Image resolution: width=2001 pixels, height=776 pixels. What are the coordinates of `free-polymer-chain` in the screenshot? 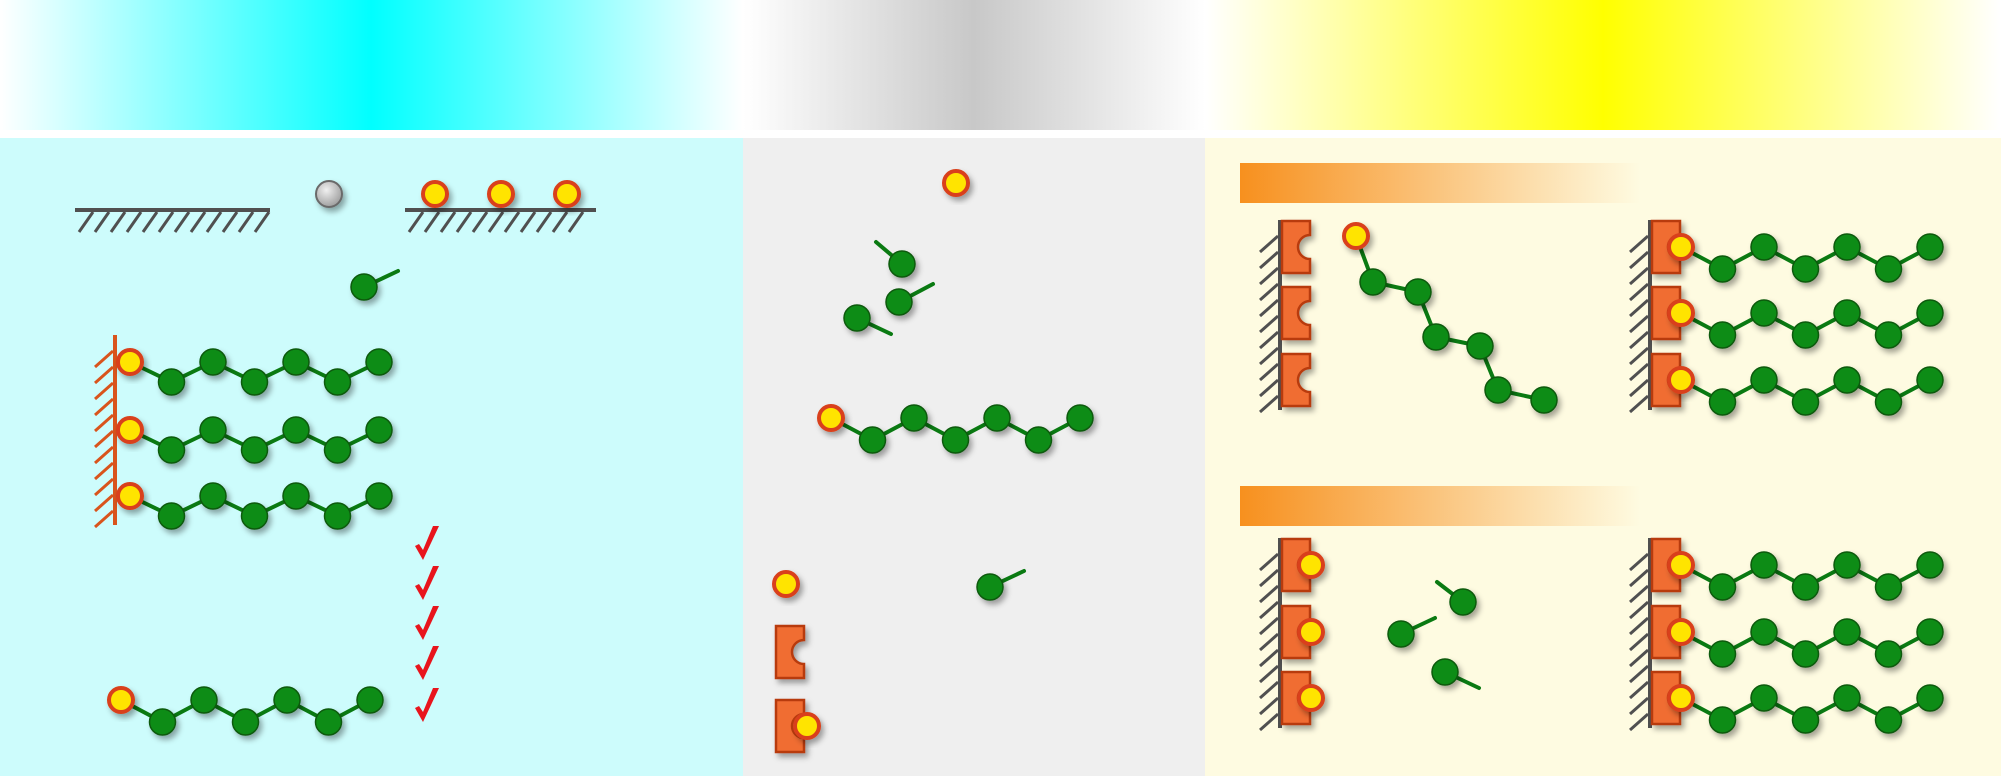 It's located at (245, 711).